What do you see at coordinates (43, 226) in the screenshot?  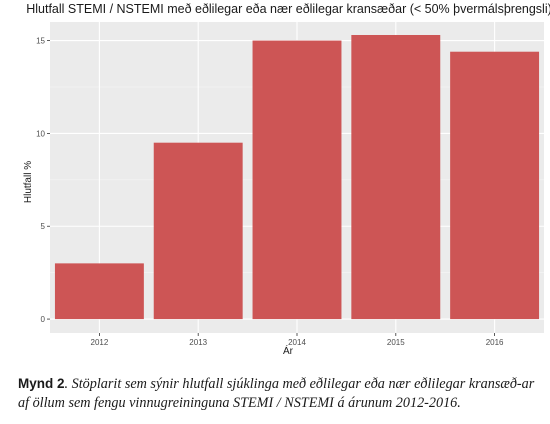 I see `y-tick-label: 5` at bounding box center [43, 226].